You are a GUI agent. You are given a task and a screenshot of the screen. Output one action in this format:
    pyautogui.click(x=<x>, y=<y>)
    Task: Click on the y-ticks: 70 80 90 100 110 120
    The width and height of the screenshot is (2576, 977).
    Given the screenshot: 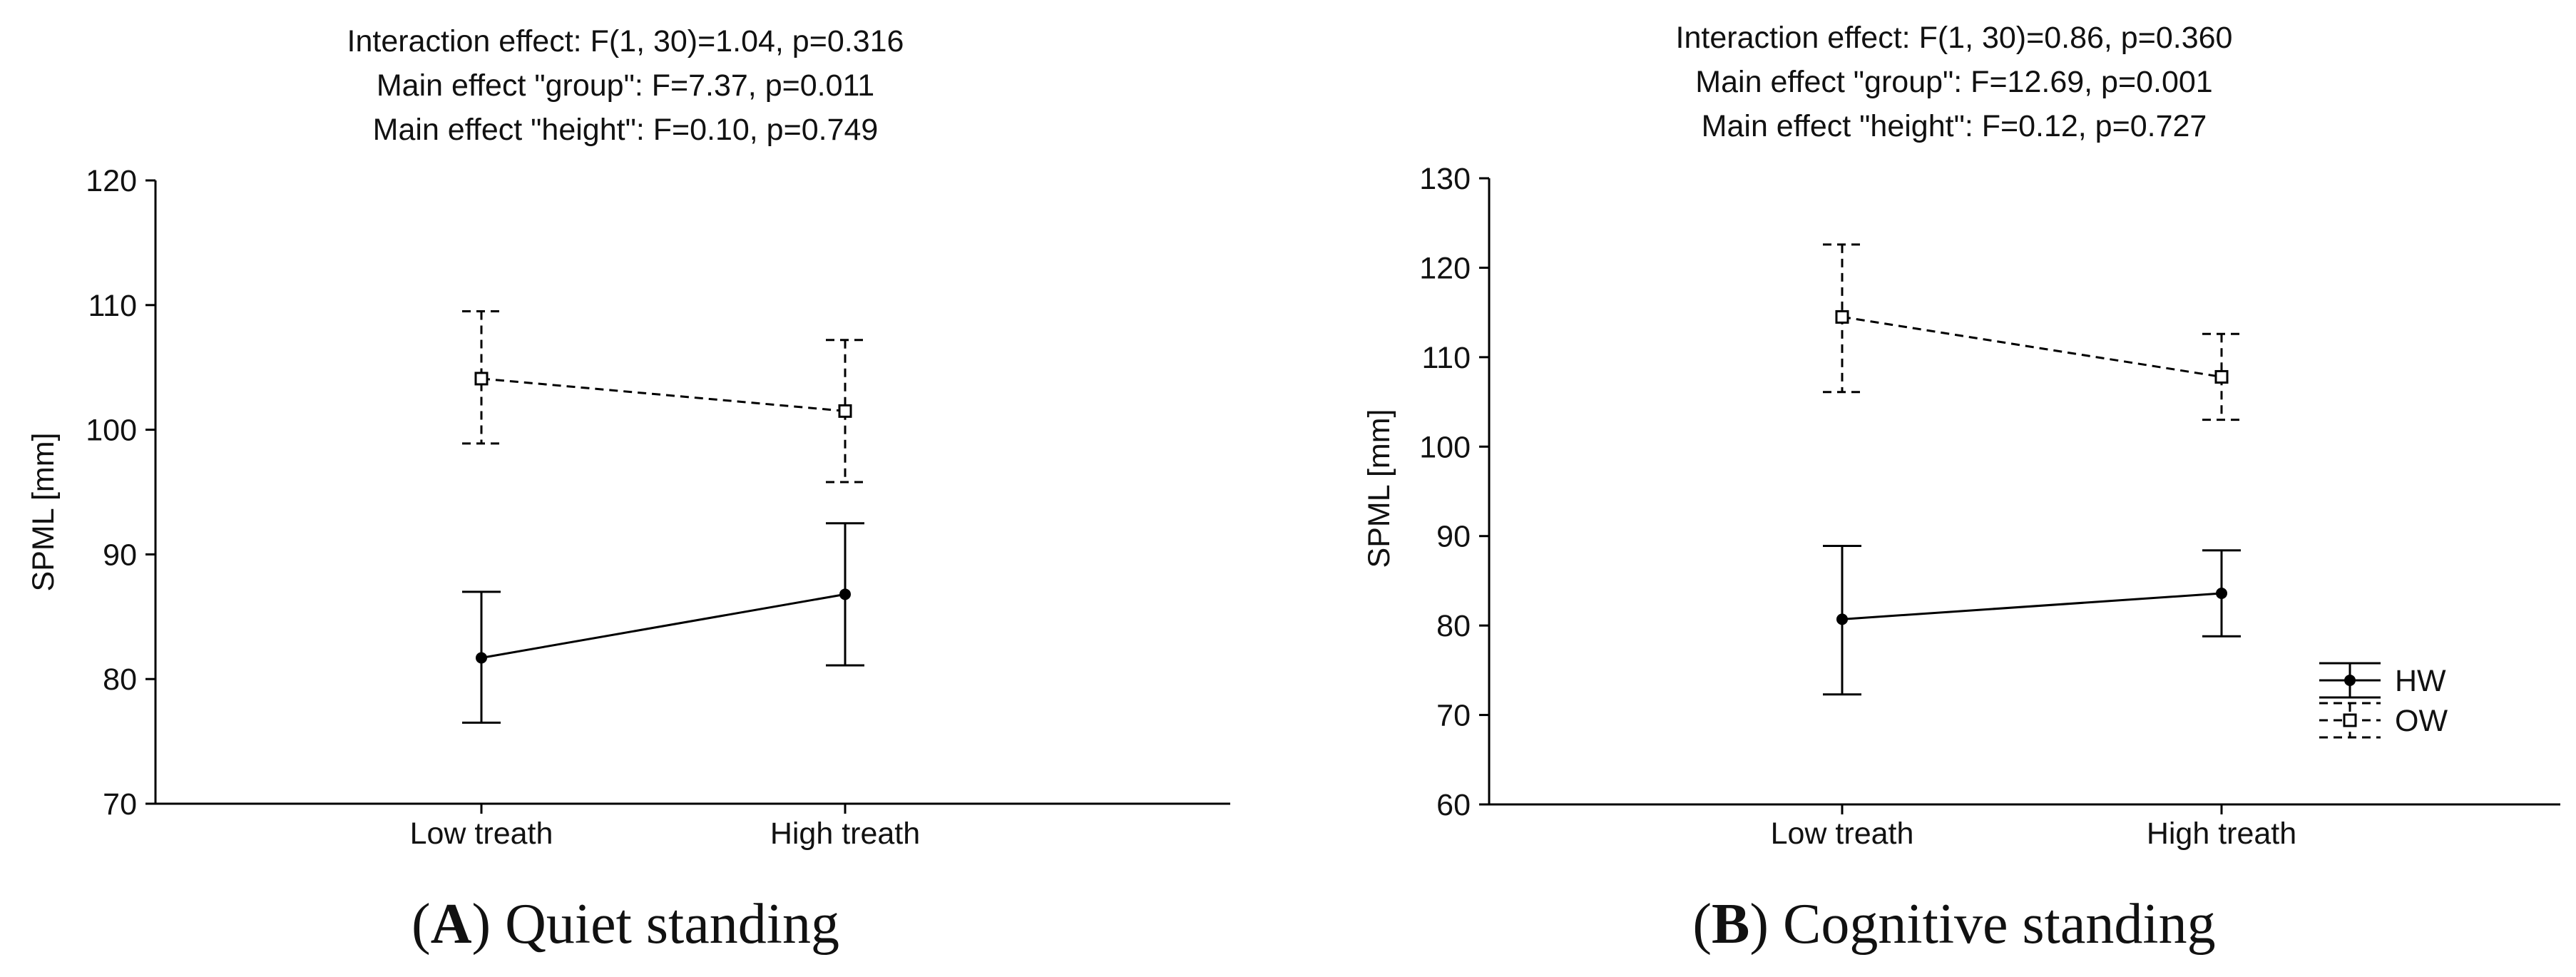 What is the action you would take?
    pyautogui.click(x=120, y=493)
    